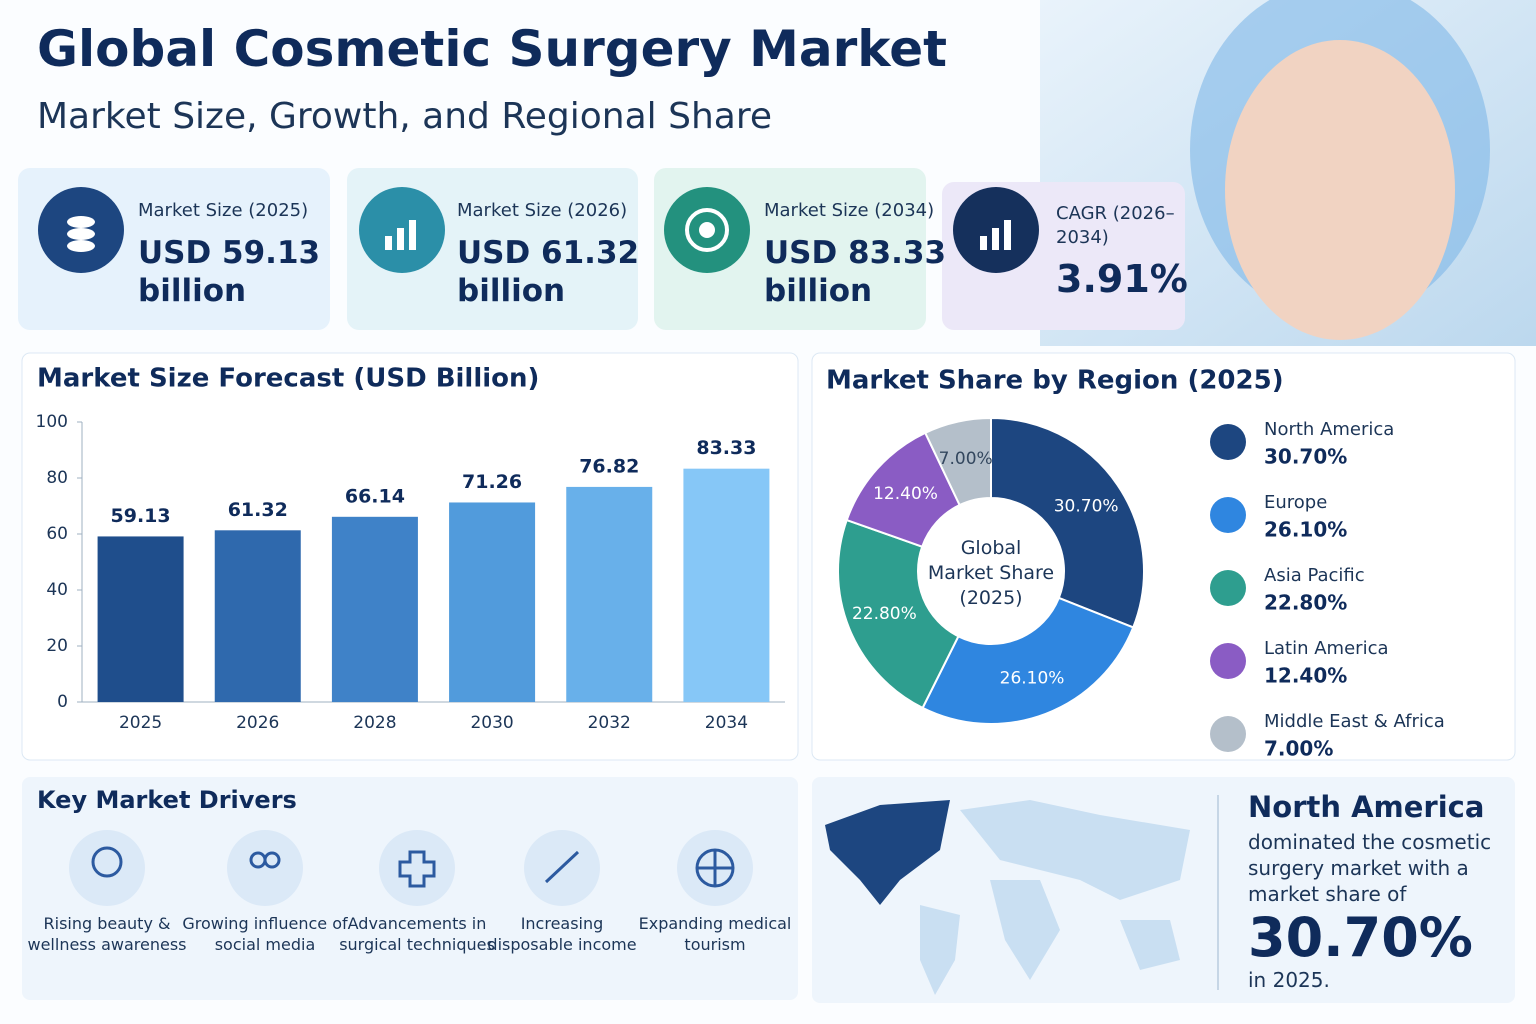 The width and height of the screenshot is (1536, 1024). I want to click on legend-label: Europe, so click(1295, 502).